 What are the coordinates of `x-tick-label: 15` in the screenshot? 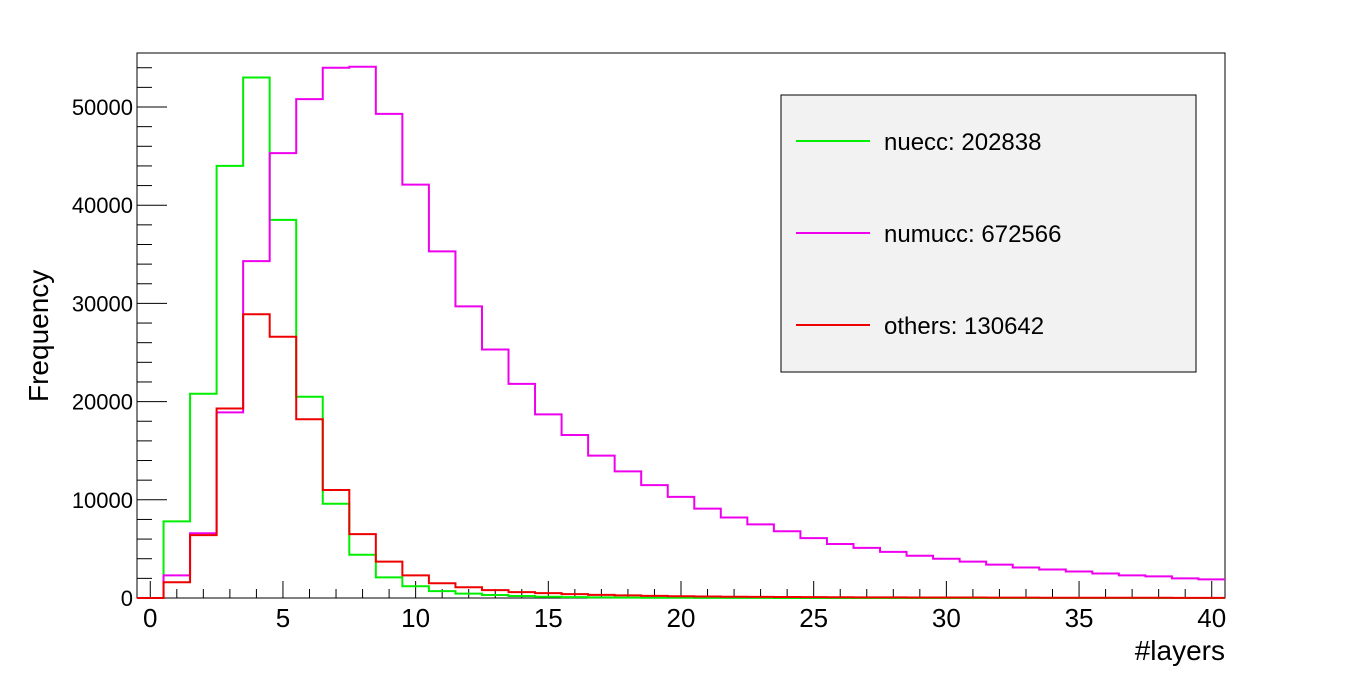 It's located at (548, 618).